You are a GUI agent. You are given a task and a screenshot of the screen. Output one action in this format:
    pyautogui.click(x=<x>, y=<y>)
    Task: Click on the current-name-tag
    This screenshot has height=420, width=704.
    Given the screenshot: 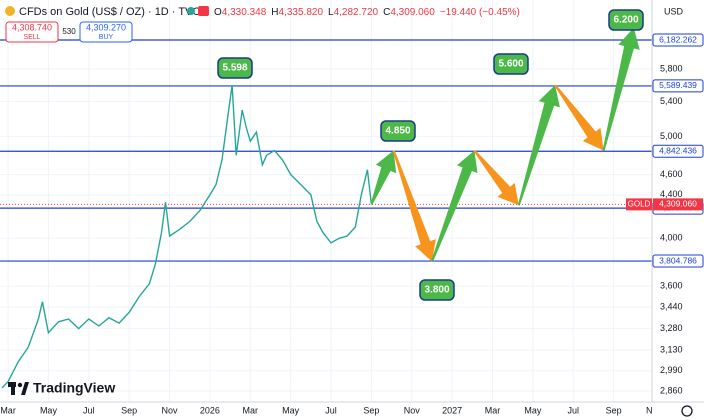 What is the action you would take?
    pyautogui.click(x=639, y=204)
    